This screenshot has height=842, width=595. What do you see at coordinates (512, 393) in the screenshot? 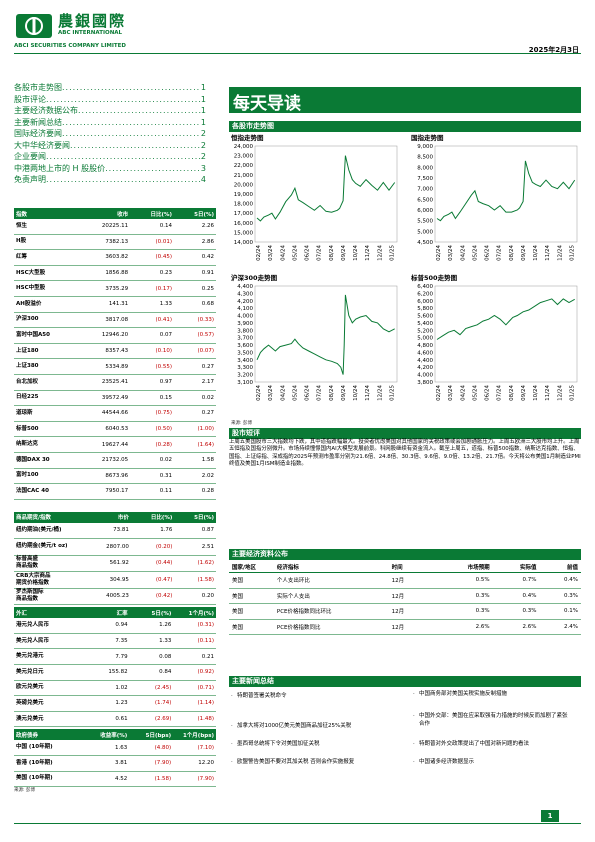
I see `x-tick-label: 08/24` at bounding box center [512, 393].